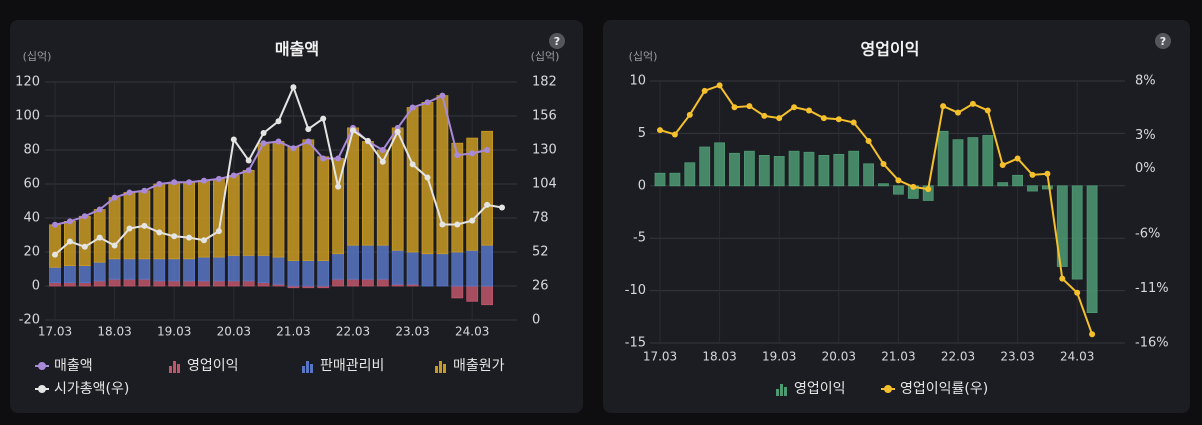  Describe the element at coordinates (174, 332) in the screenshot. I see `x-tick-label: 19.03` at that location.